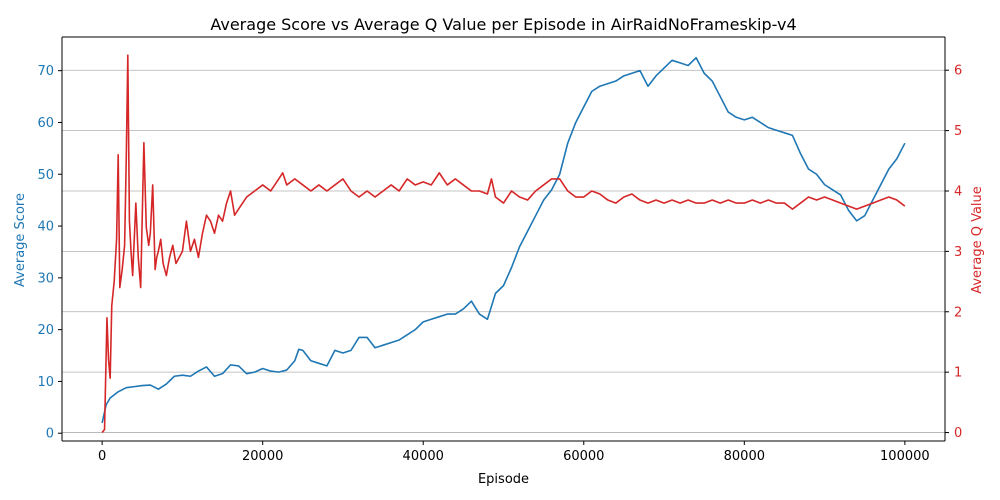 The image size is (1000, 500). Describe the element at coordinates (50, 434) in the screenshot. I see `y-left-tick-label-0: 0` at that location.